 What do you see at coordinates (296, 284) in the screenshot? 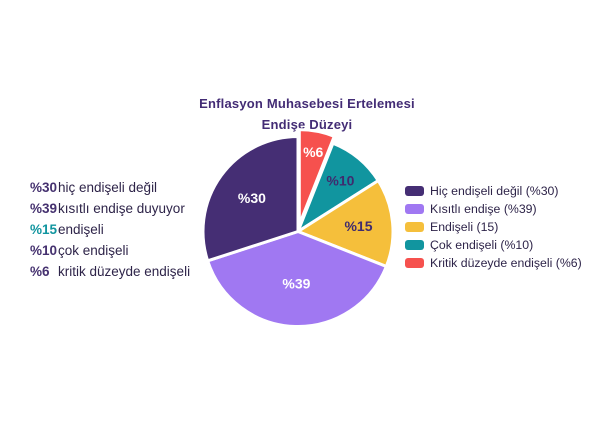
I see `pie-slice-label: %39` at bounding box center [296, 284].